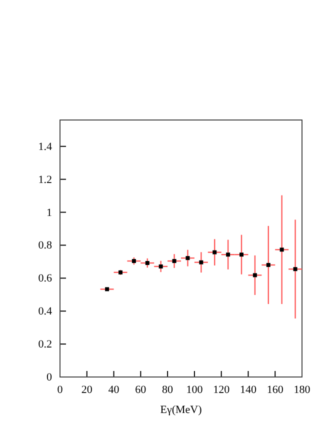 This screenshot has width=327, height=423. I want to click on x-tick-label: 100, so click(195, 390).